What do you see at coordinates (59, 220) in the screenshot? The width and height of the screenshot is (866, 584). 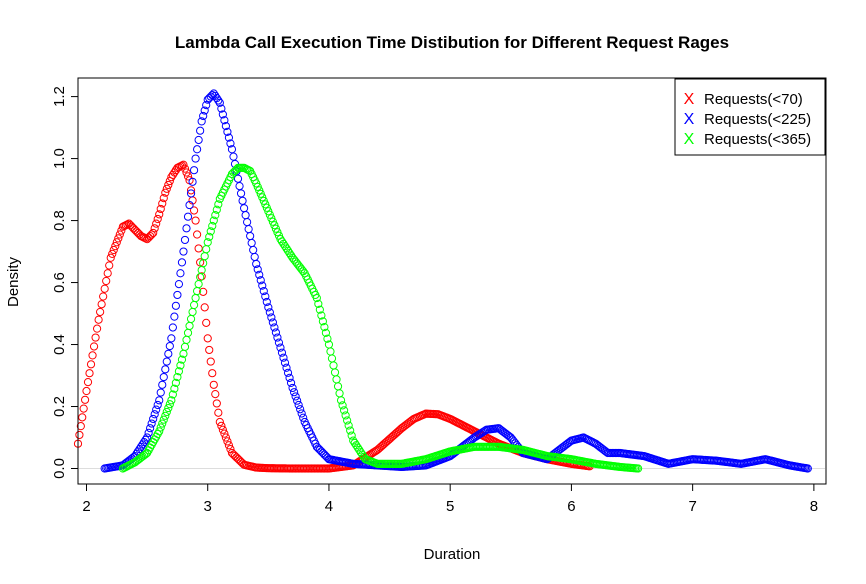 I see `y-tick-label: 0.8` at bounding box center [59, 220].